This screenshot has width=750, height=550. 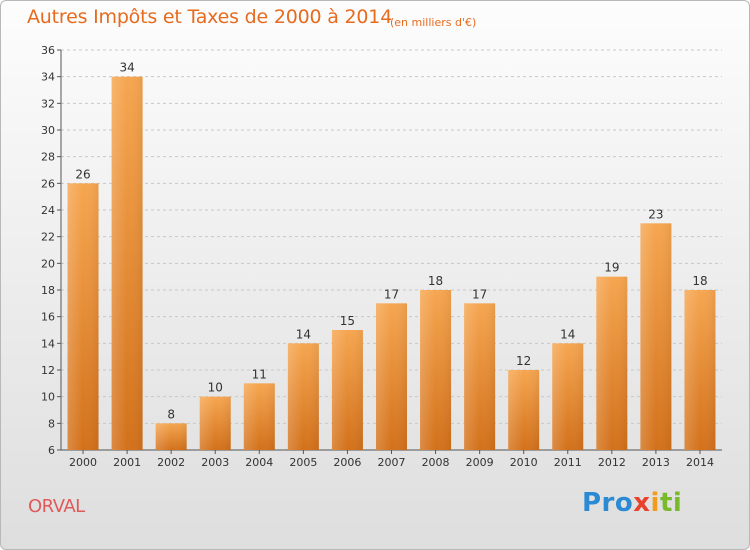 I want to click on x-tick-label: 2006, so click(x=347, y=462).